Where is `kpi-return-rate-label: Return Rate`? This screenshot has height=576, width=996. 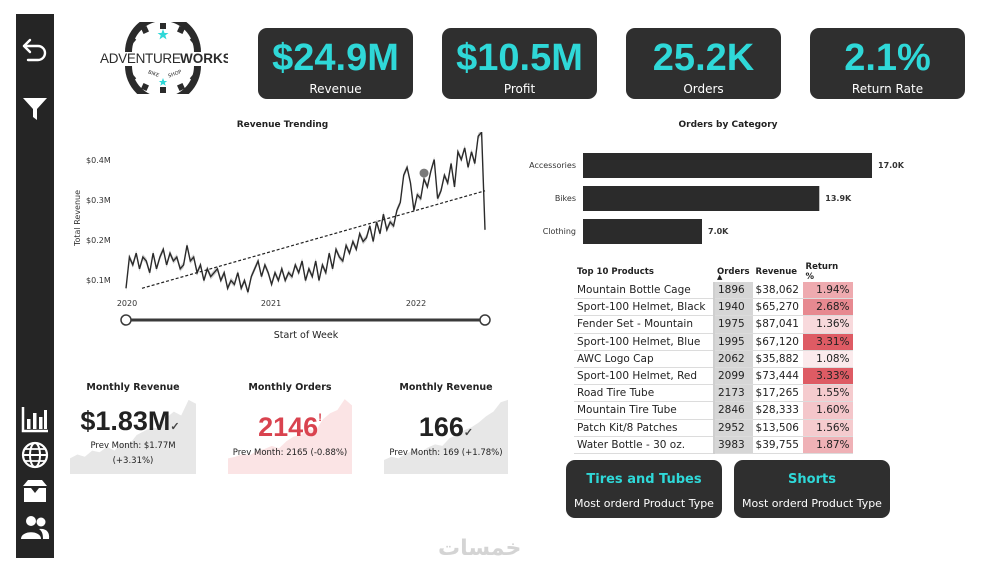
kpi-return-rate-label: Return Rate is located at coordinates (887, 89).